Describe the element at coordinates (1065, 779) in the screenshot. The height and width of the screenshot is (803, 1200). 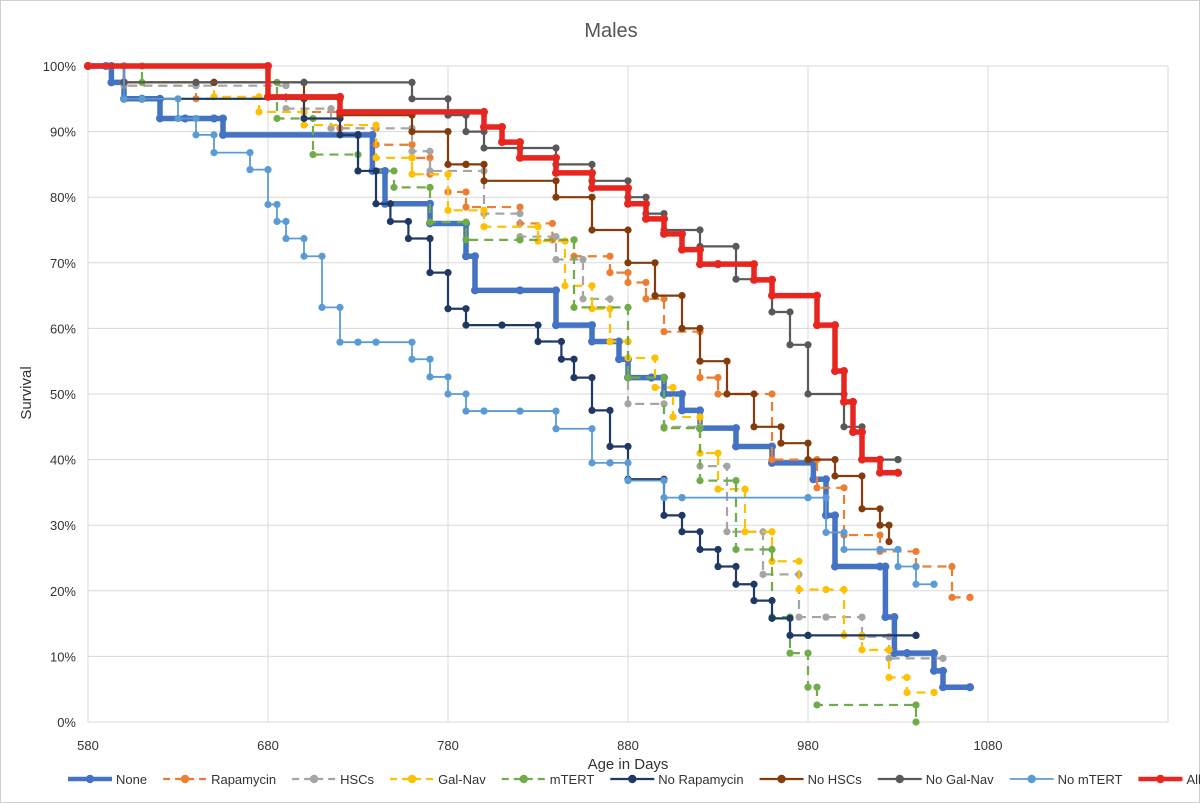
I see `legend-entry: No mTERT` at that location.